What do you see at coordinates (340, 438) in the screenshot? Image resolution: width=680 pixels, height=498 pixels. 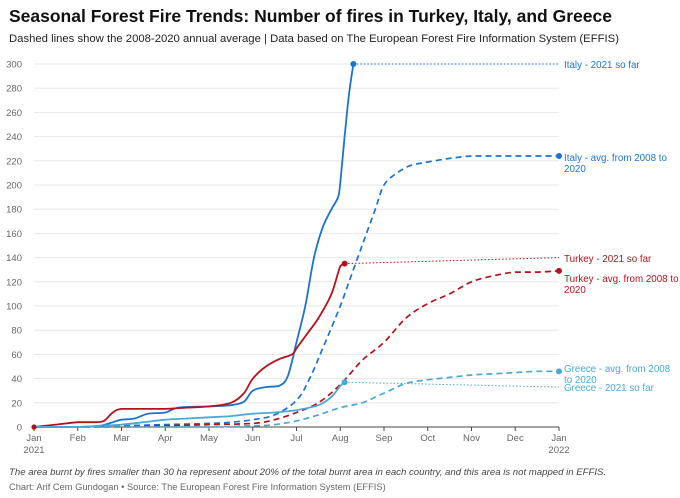 I see `x-tick-label-7: Aug` at bounding box center [340, 438].